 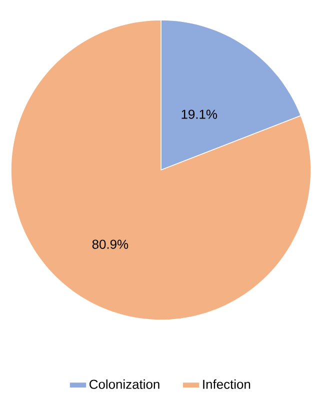 What do you see at coordinates (125, 384) in the screenshot?
I see `legend-label: Colonization` at bounding box center [125, 384].